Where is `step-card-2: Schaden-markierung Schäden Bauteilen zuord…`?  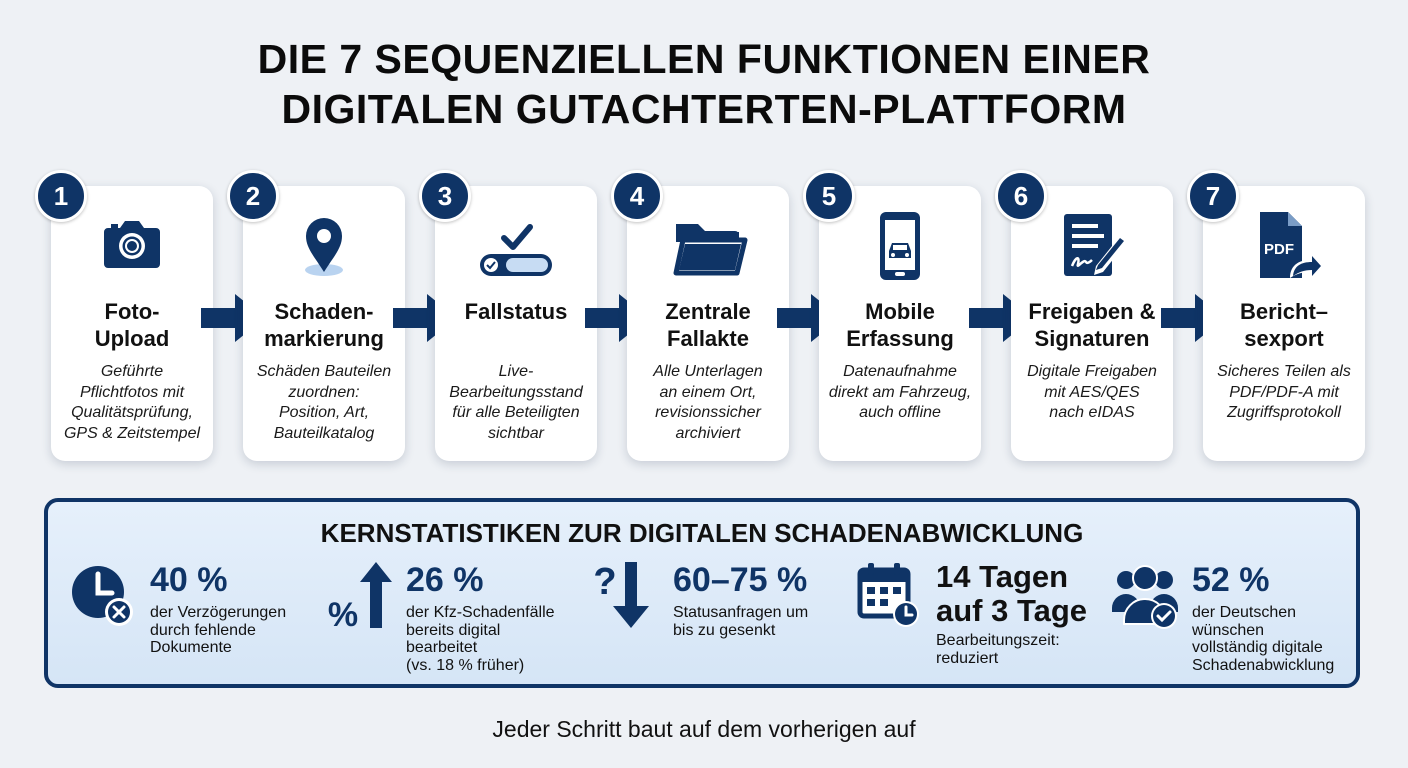 step-card-2: Schaden-markierung Schäden Bauteilen zuord… is located at coordinates (324, 323).